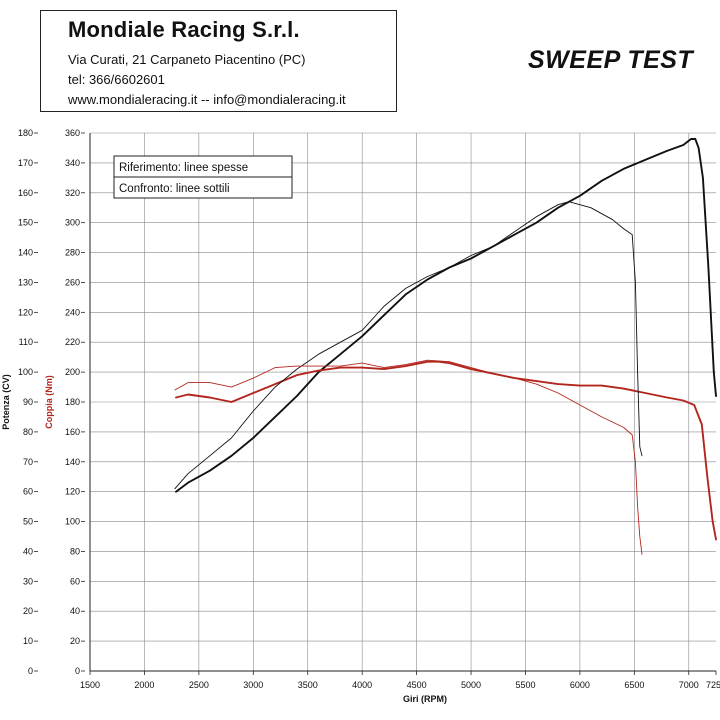 The image size is (720, 720). What do you see at coordinates (72, 372) in the screenshot?
I see `torque-tick-label: 200` at bounding box center [72, 372].